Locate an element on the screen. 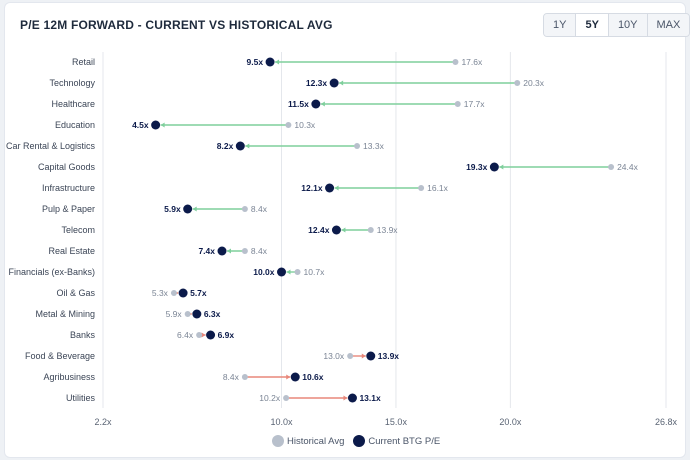 The height and width of the screenshot is (460, 690). legend-item-historical: Historical Avg is located at coordinates (308, 441).